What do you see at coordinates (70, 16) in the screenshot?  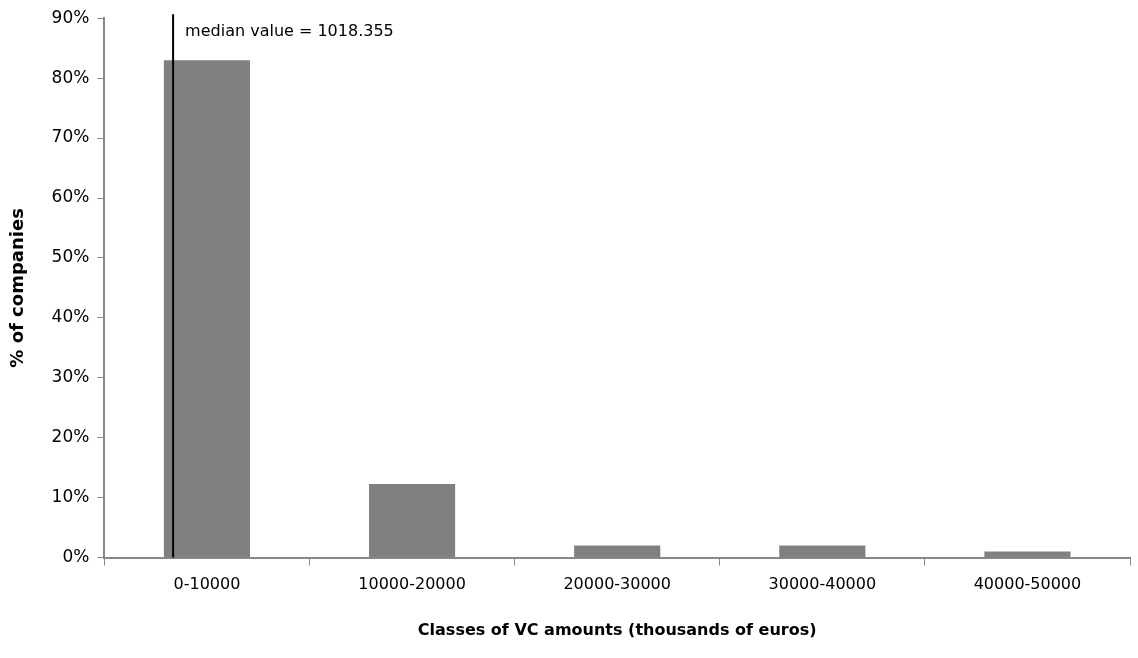 I see `y-tick-label: 90%` at bounding box center [70, 16].